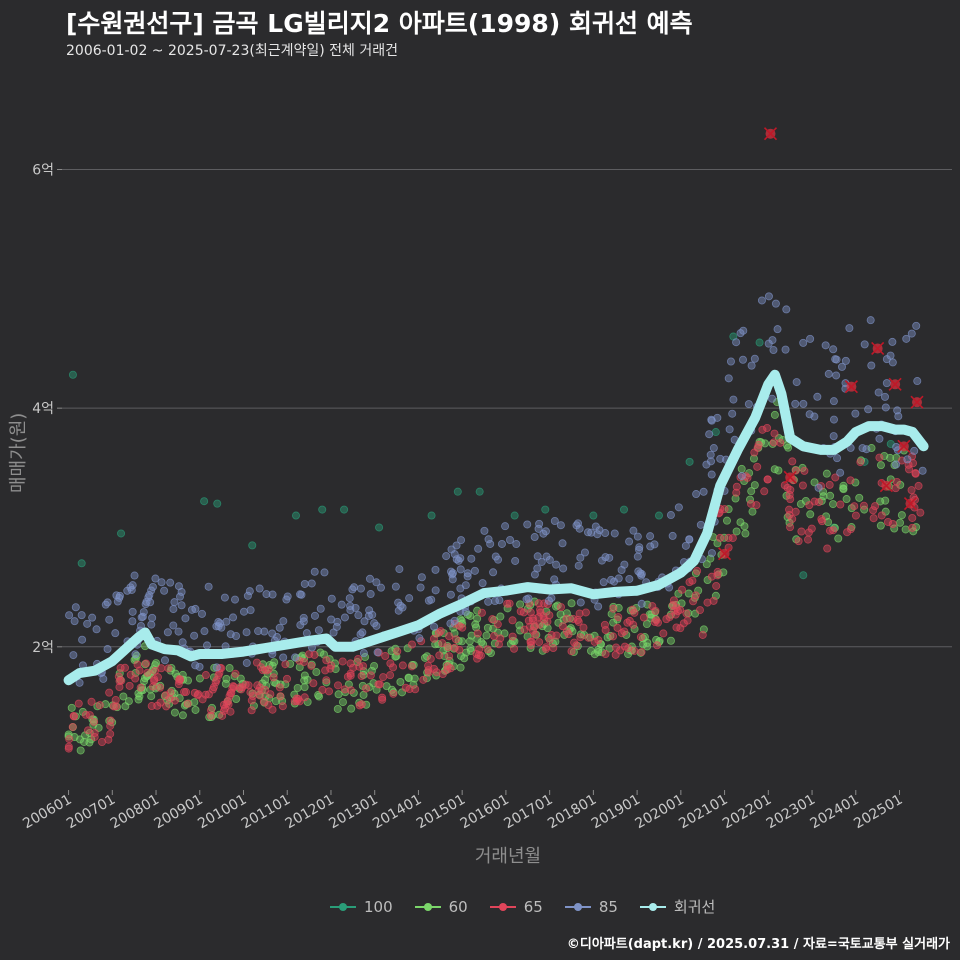 This screenshot has height=960, width=960. Describe the element at coordinates (572, 812) in the screenshot. I see `x-tick-label: 201801` at that location.